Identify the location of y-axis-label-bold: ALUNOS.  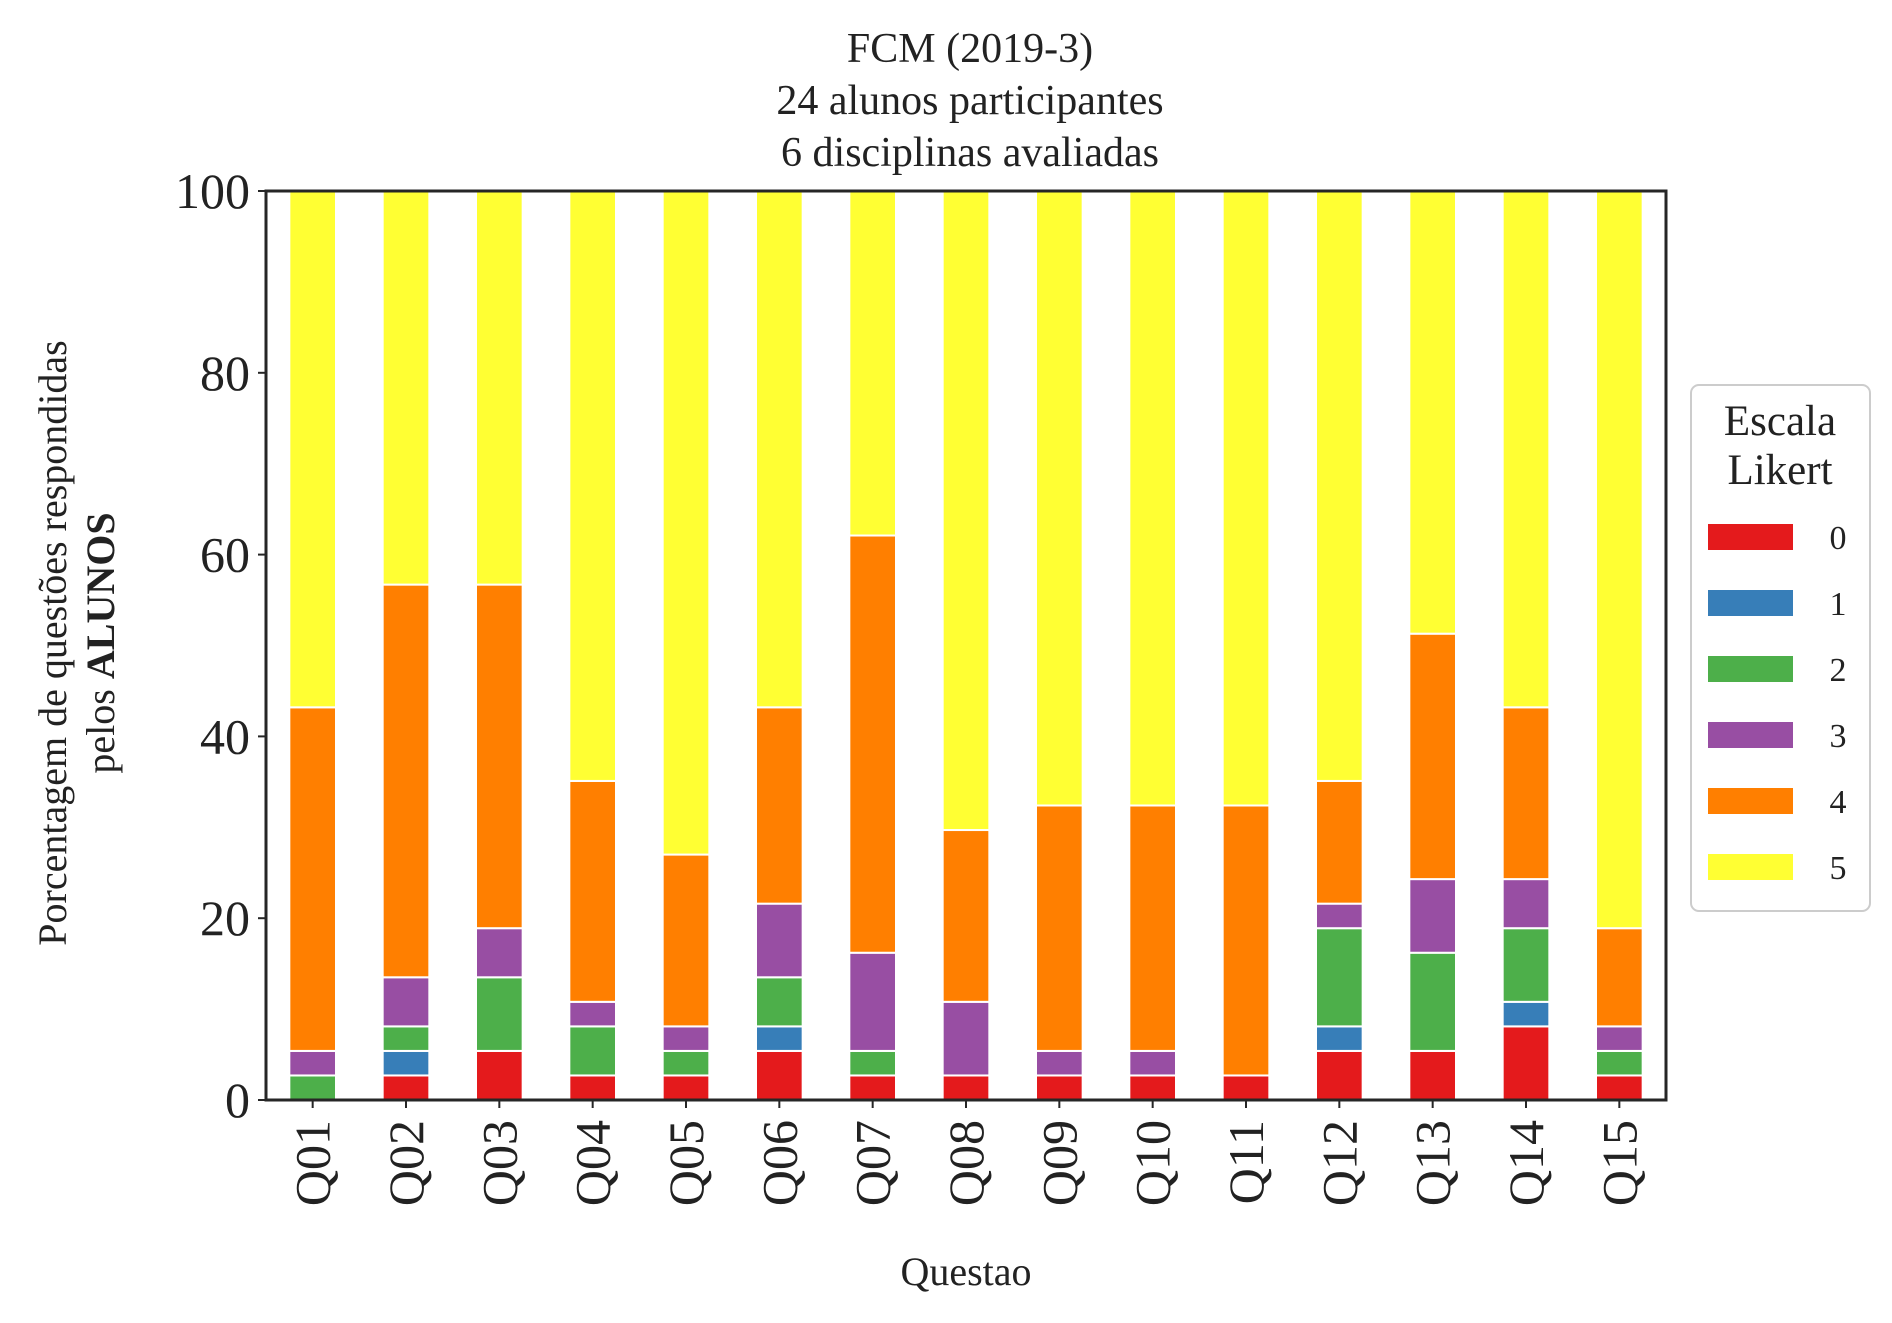
(100, 595).